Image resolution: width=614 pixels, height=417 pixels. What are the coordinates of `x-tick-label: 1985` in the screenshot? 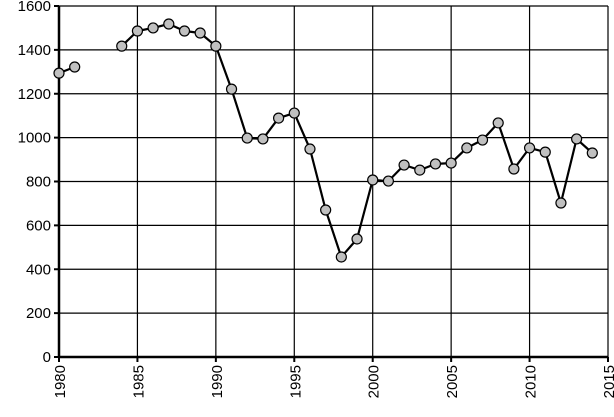 It's located at (138, 381).